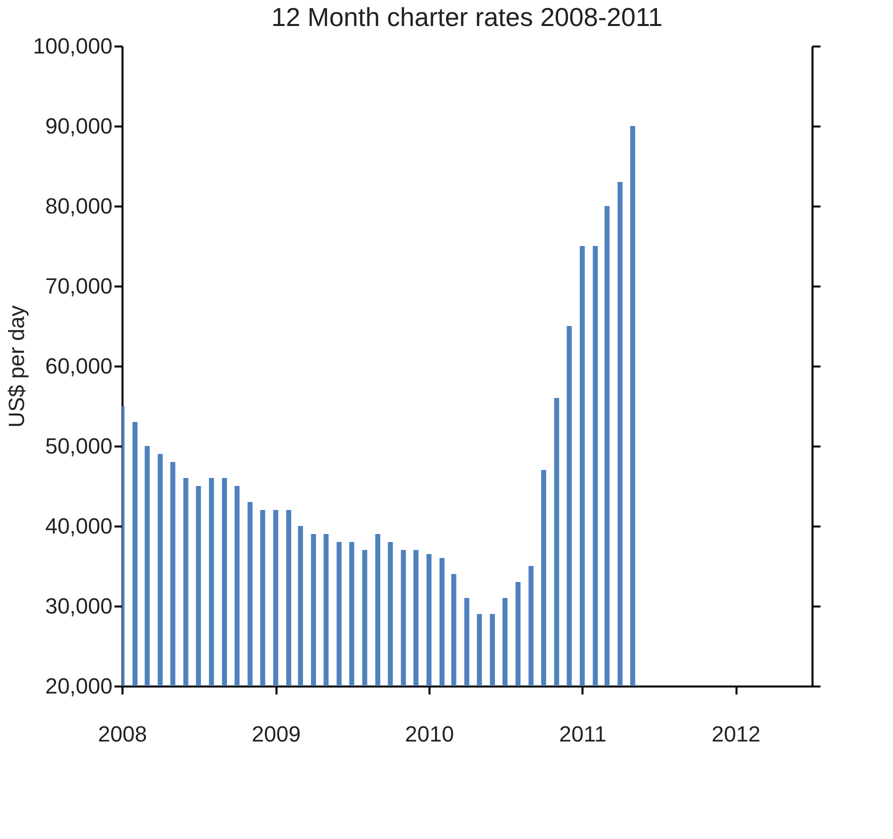 The height and width of the screenshot is (839, 893). What do you see at coordinates (276, 734) in the screenshot?
I see `x-tick-label: 2009` at bounding box center [276, 734].